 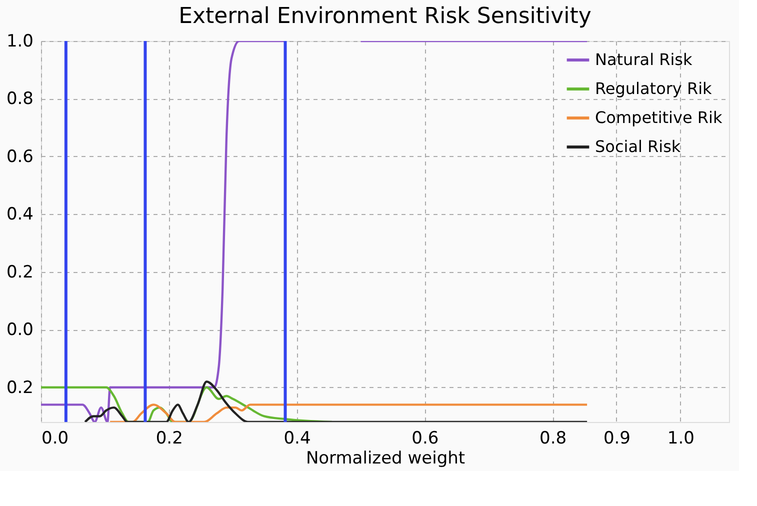 What do you see at coordinates (20, 214) in the screenshot?
I see `y-tick-label: 0.4` at bounding box center [20, 214].